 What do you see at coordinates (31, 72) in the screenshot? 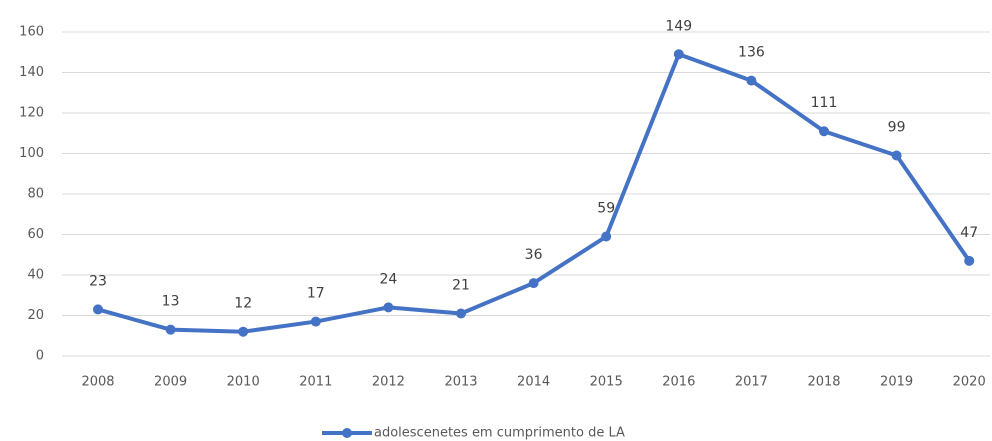
I see `y-tick-label: 140` at bounding box center [31, 72].